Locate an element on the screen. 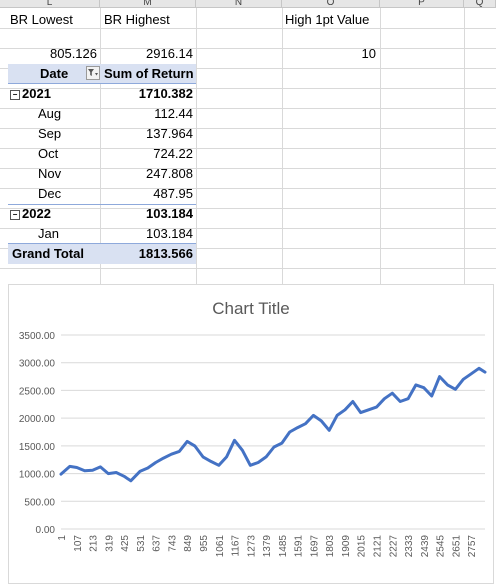 Image resolution: width=496 pixels, height=586 pixels. pivot-row-value-aug: 112.44 is located at coordinates (173, 113).